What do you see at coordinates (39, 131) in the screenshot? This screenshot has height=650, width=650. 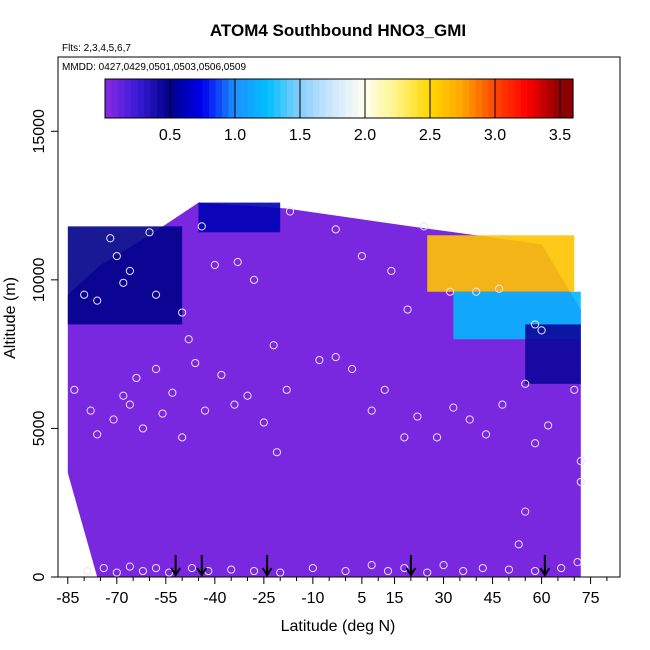 I see `y-tick-label: 15000` at bounding box center [39, 131].